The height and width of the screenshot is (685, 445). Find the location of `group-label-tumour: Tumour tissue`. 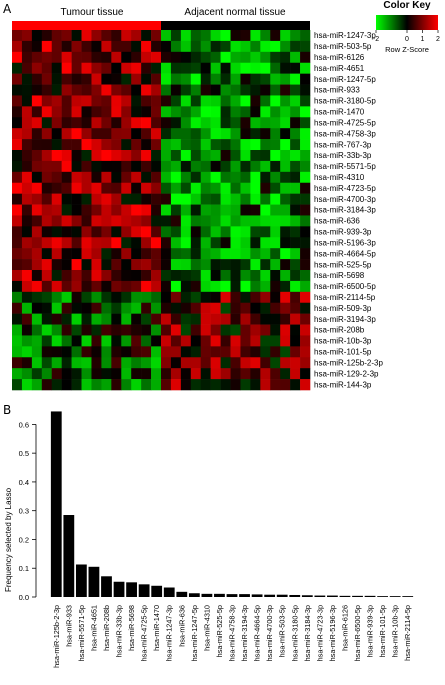

group-label-tumour: Tumour tissue is located at coordinates (92, 12).